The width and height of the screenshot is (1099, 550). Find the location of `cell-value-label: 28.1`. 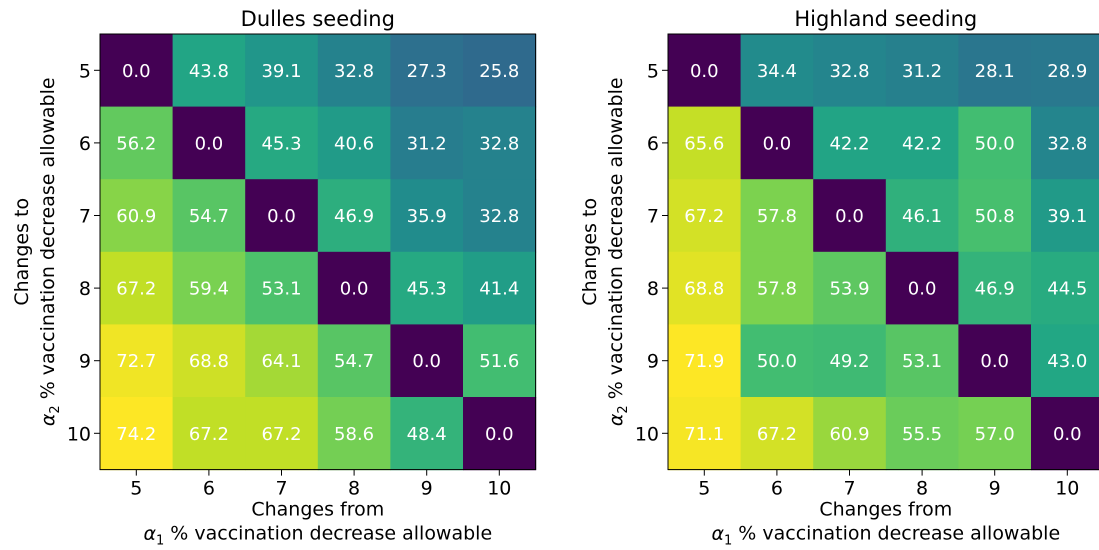

cell-value-label: 28.1 is located at coordinates (995, 71).